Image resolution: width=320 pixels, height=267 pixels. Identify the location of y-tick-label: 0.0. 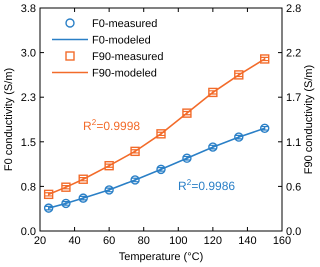
(28, 232).